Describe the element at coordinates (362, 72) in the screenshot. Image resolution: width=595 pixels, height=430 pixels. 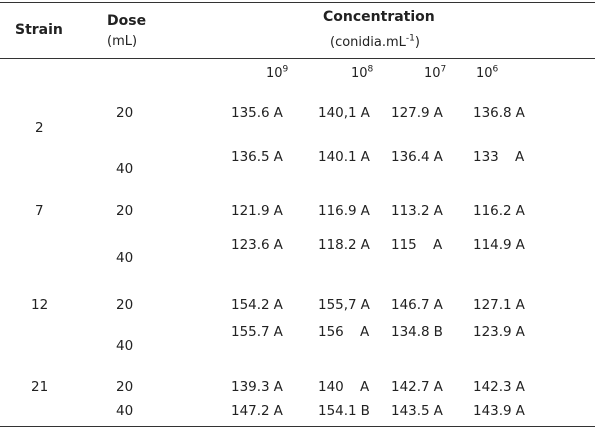
I see `power-header-1e8: 108` at that location.